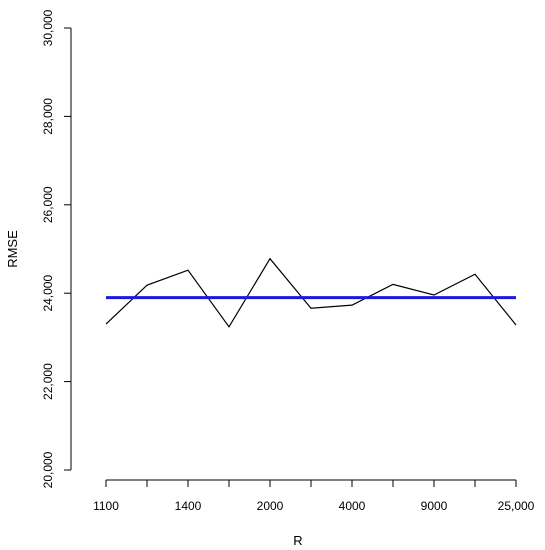 The image size is (545, 550). What do you see at coordinates (297, 540) in the screenshot?
I see `x-axis-title: R` at bounding box center [297, 540].